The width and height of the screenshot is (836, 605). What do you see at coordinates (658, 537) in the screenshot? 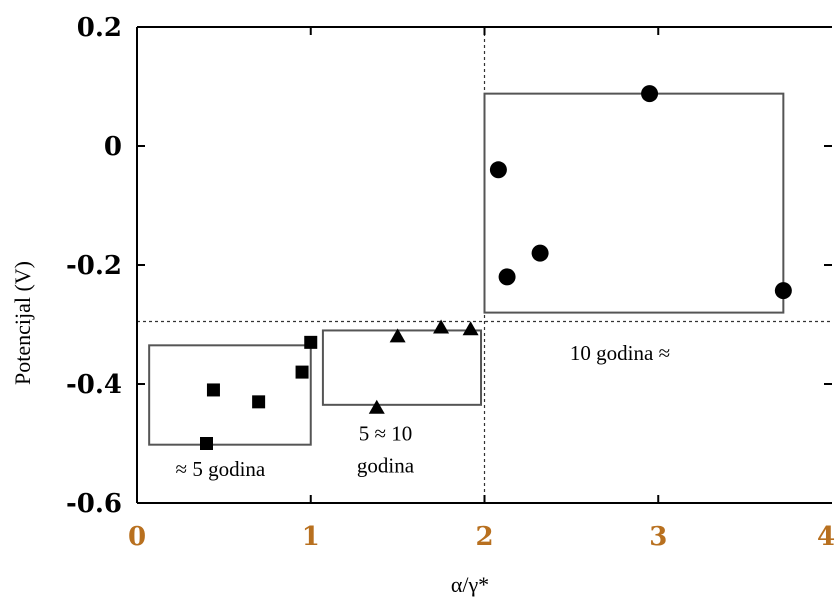
I see `x-tick-label: 3` at bounding box center [658, 537].